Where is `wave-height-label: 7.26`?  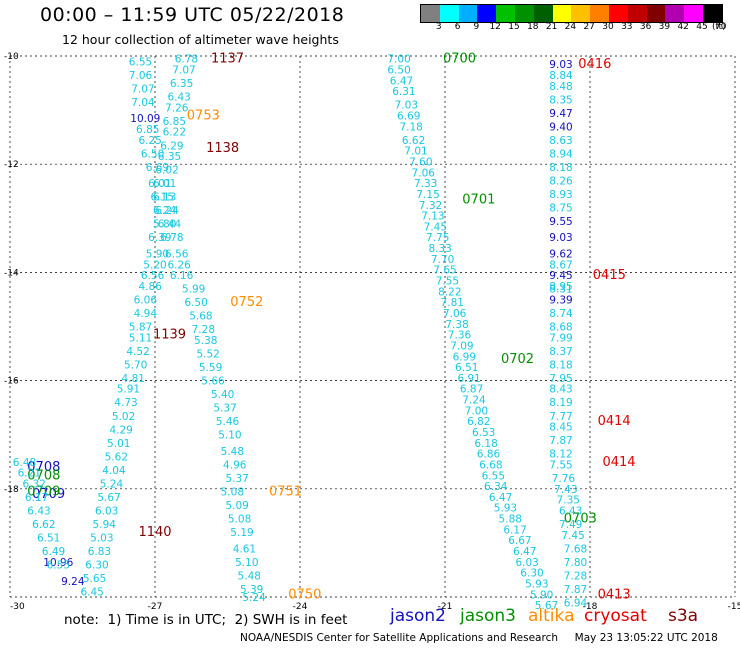
wave-height-label: 7.26 is located at coordinates (177, 108).